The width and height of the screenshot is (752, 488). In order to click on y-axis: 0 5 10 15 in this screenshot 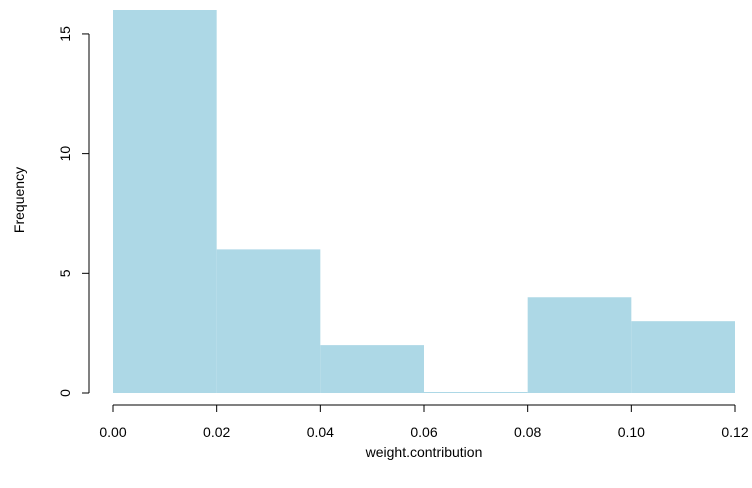, I will do `click(73, 211)`.